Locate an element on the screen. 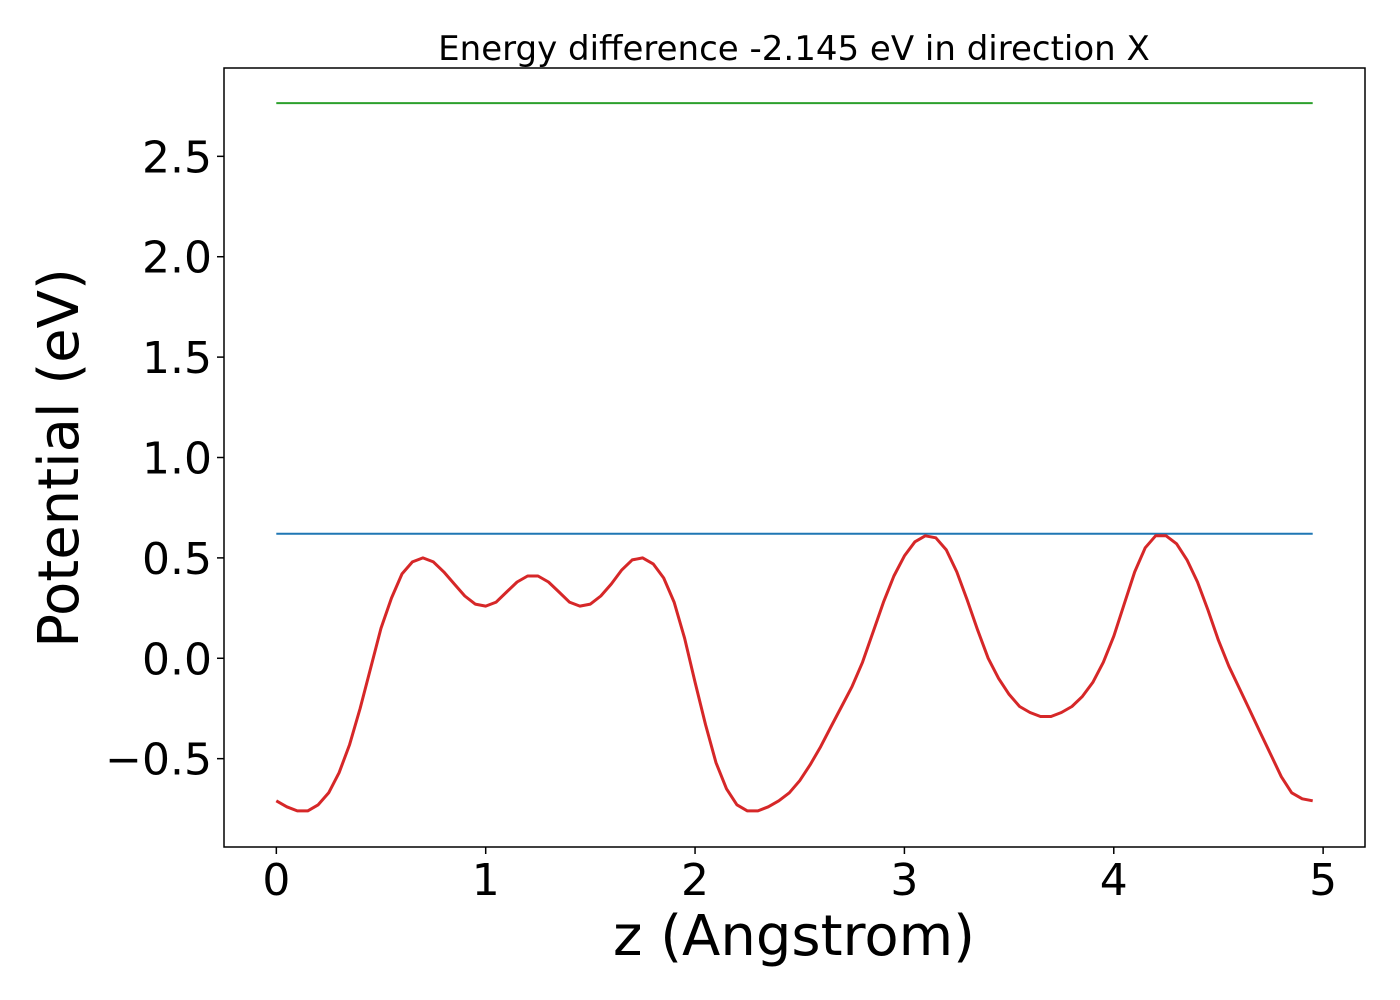 The height and width of the screenshot is (1000, 1400). y-axis-label: Potential (eV) is located at coordinates (59, 458).